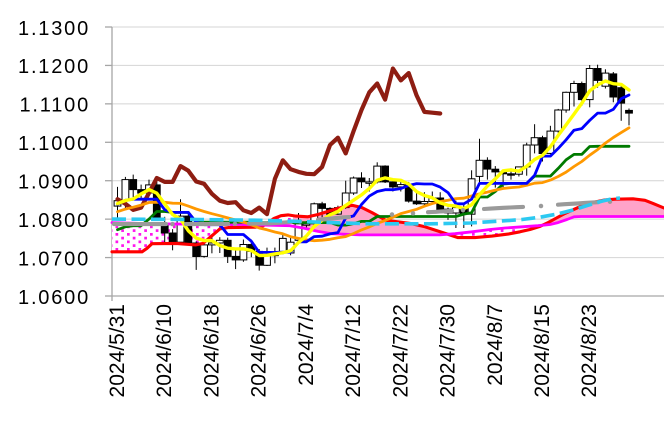 The width and height of the screenshot is (664, 431). Describe the element at coordinates (353, 350) in the screenshot. I see `svg-text: 2024/7/12` at that location.